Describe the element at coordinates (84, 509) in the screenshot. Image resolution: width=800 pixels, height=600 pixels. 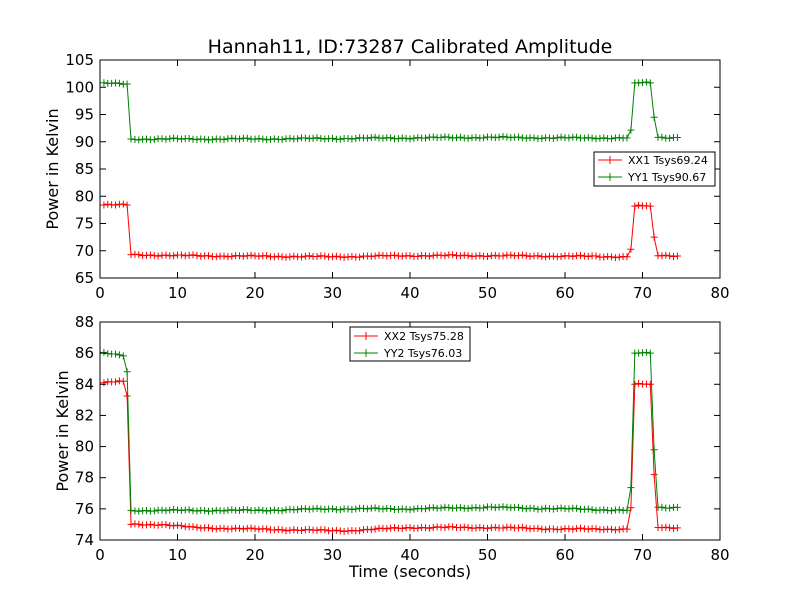
I see `bottom-y-tick-label: 76` at that location.